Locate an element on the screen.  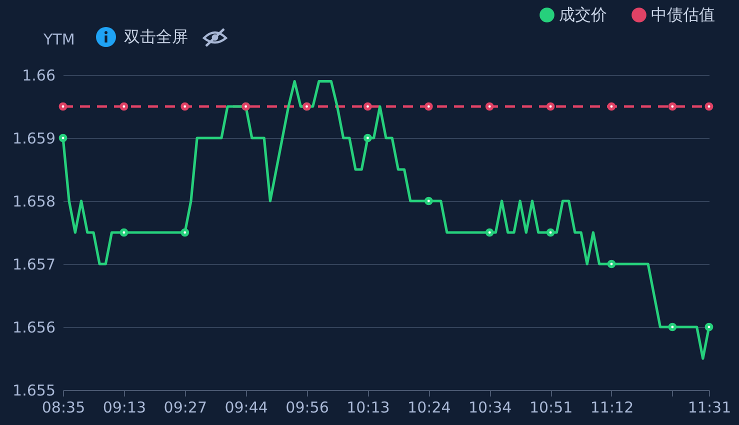
x-tick-label: 09:27 is located at coordinates (186, 407).